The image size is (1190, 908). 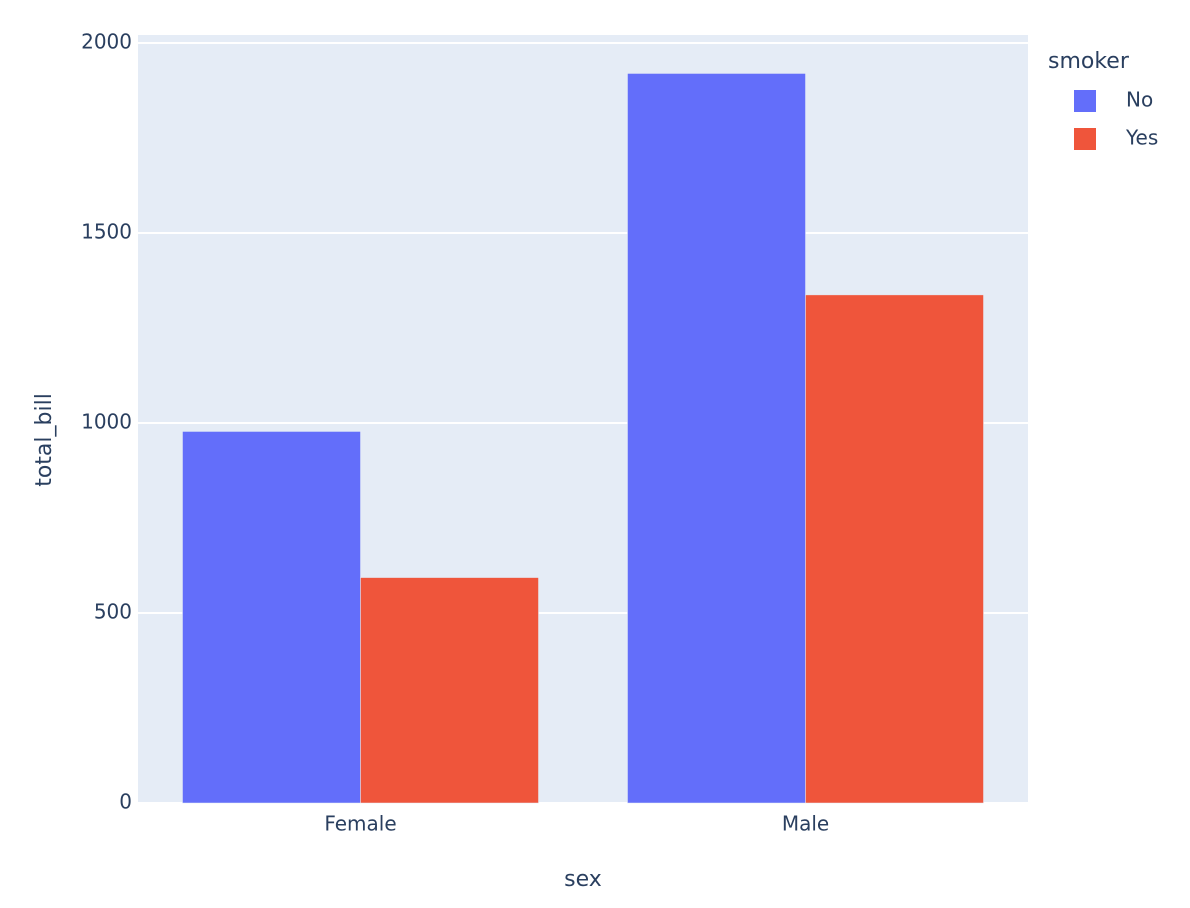 What do you see at coordinates (106, 231) in the screenshot?
I see `y-tick-label: 1500` at bounding box center [106, 231].